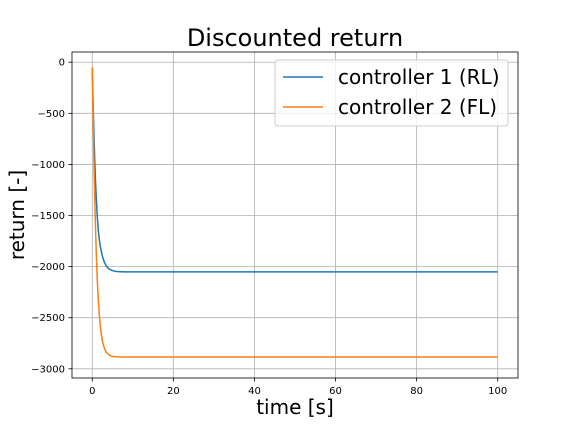  I want to click on y-tick-label: −3000, so click(48, 369).